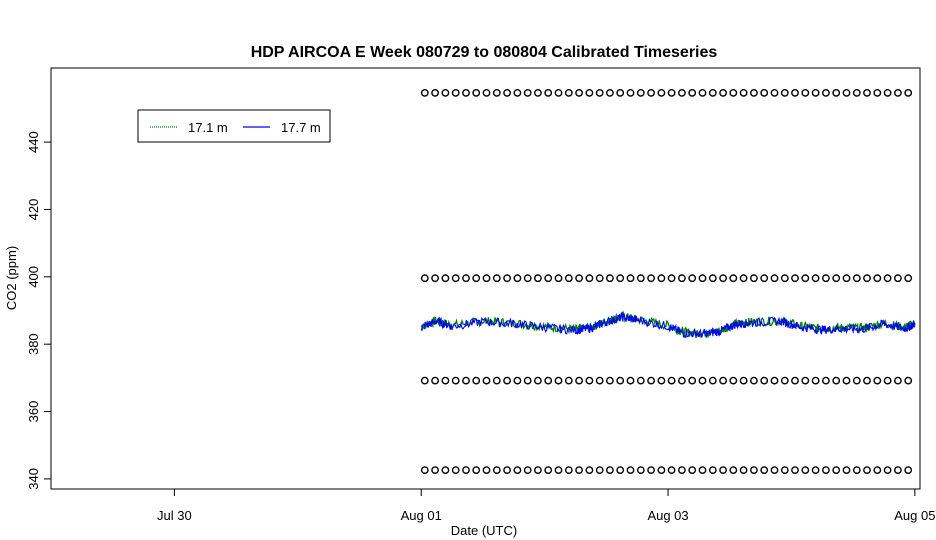 The height and width of the screenshot is (540, 936). What do you see at coordinates (914, 515) in the screenshot?
I see `x-tick-label: Aug 05` at bounding box center [914, 515].